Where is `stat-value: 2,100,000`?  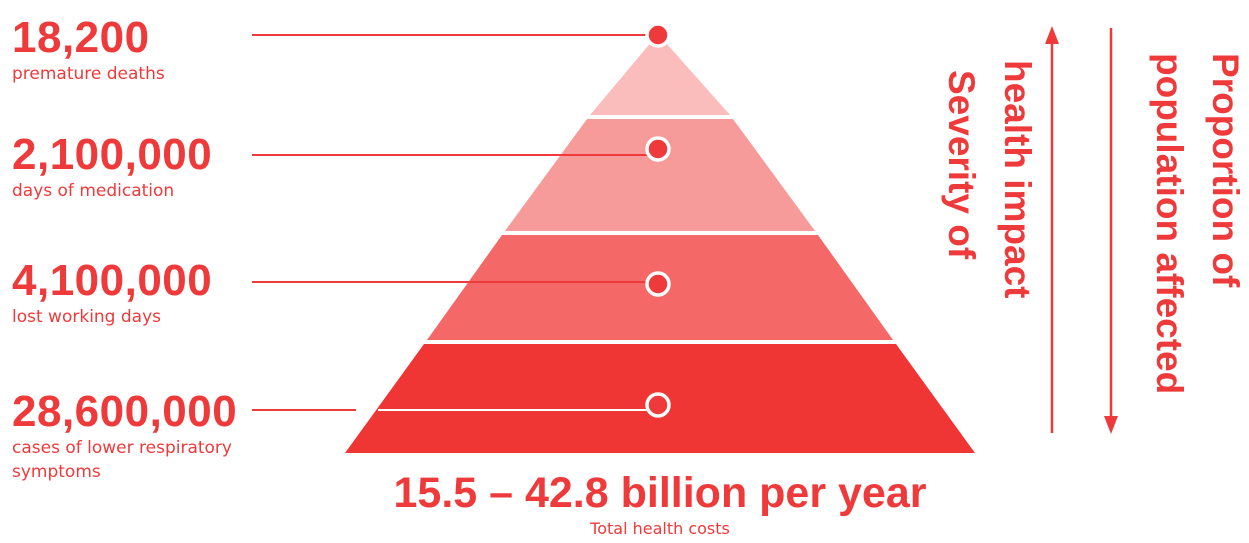 stat-value: 2,100,000 is located at coordinates (112, 154).